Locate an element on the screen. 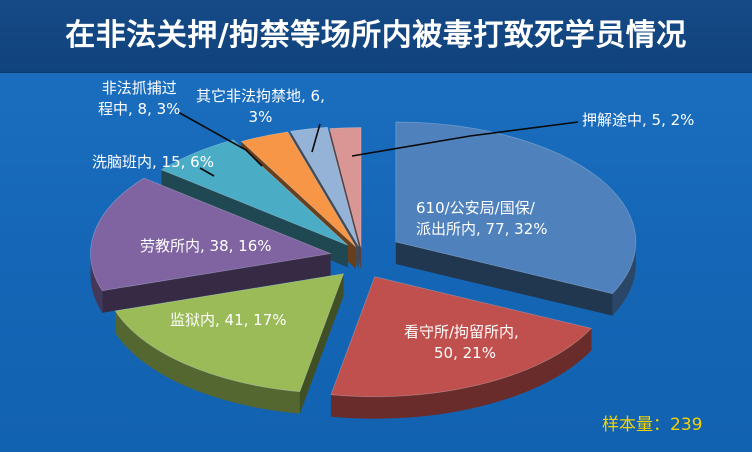 The height and width of the screenshot is (452, 752). leader-line-brainwash is located at coordinates (207, 172).